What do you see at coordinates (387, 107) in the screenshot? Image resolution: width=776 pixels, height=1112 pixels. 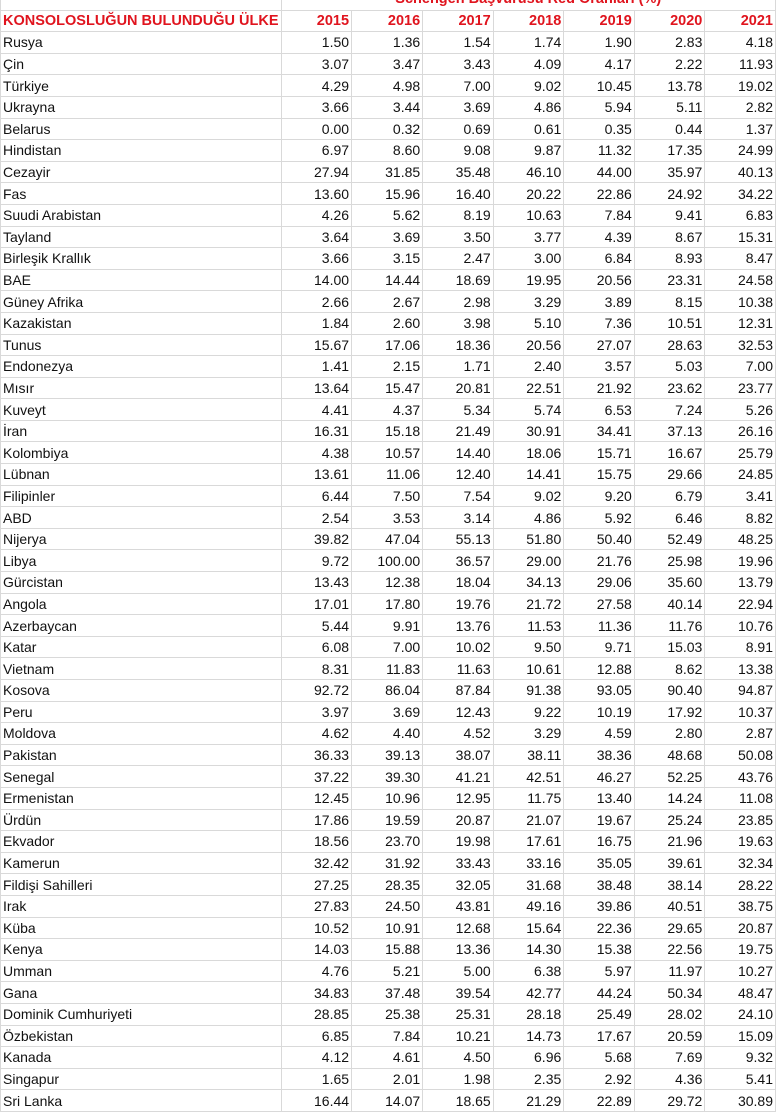 I see `rate-cell-2016: 3.44` at bounding box center [387, 107].